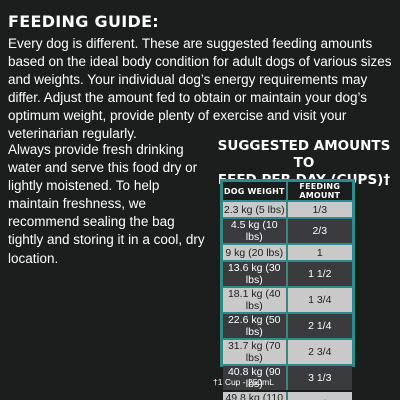  Describe the element at coordinates (319, 396) in the screenshot. I see `feeding-amount-cell: 3 3/4` at that location.